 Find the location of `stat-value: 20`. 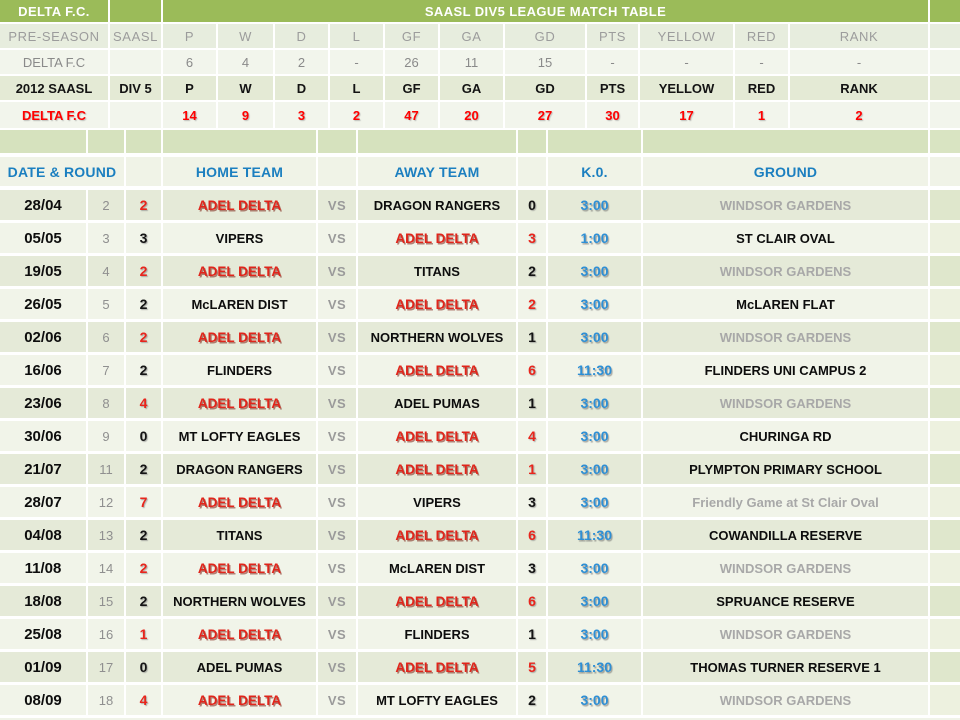

stat-value: 20 is located at coordinates (472, 115).